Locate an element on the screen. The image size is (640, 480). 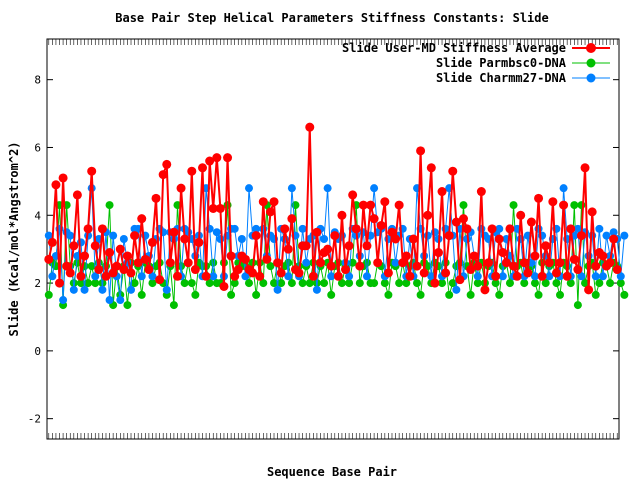
legend-marker is located at coordinates (591, 48).